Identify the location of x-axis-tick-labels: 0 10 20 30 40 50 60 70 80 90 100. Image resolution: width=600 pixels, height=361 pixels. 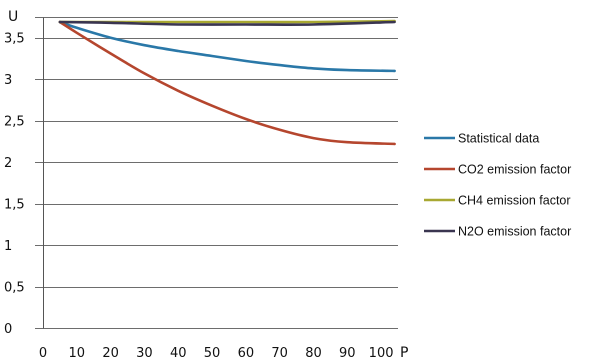
(216, 353).